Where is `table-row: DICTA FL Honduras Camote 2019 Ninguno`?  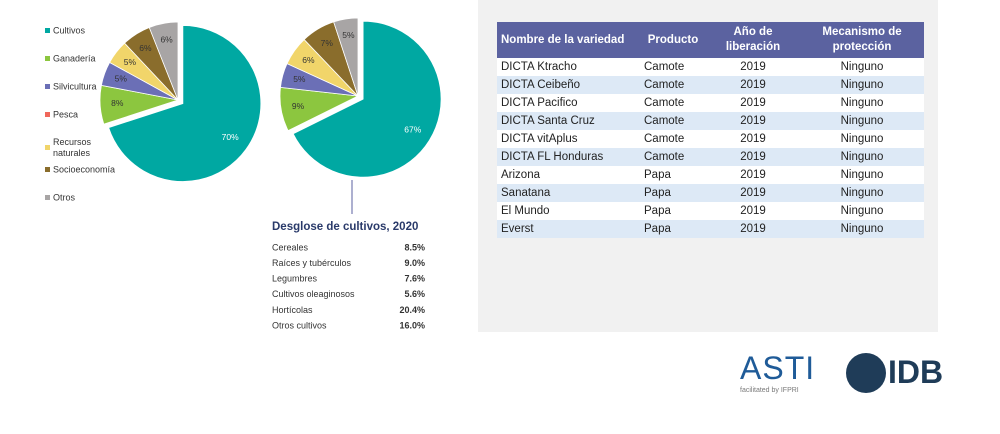
table-row: DICTA FL Honduras Camote 2019 Ninguno is located at coordinates (710, 157).